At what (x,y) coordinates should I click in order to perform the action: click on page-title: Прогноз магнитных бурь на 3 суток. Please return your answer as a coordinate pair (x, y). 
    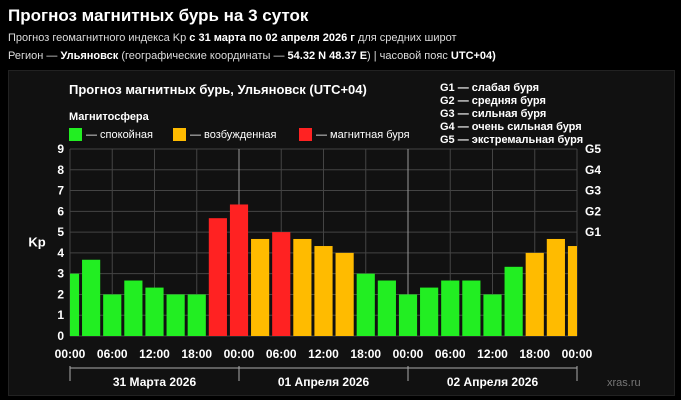
    Looking at the image, I should click on (158, 15).